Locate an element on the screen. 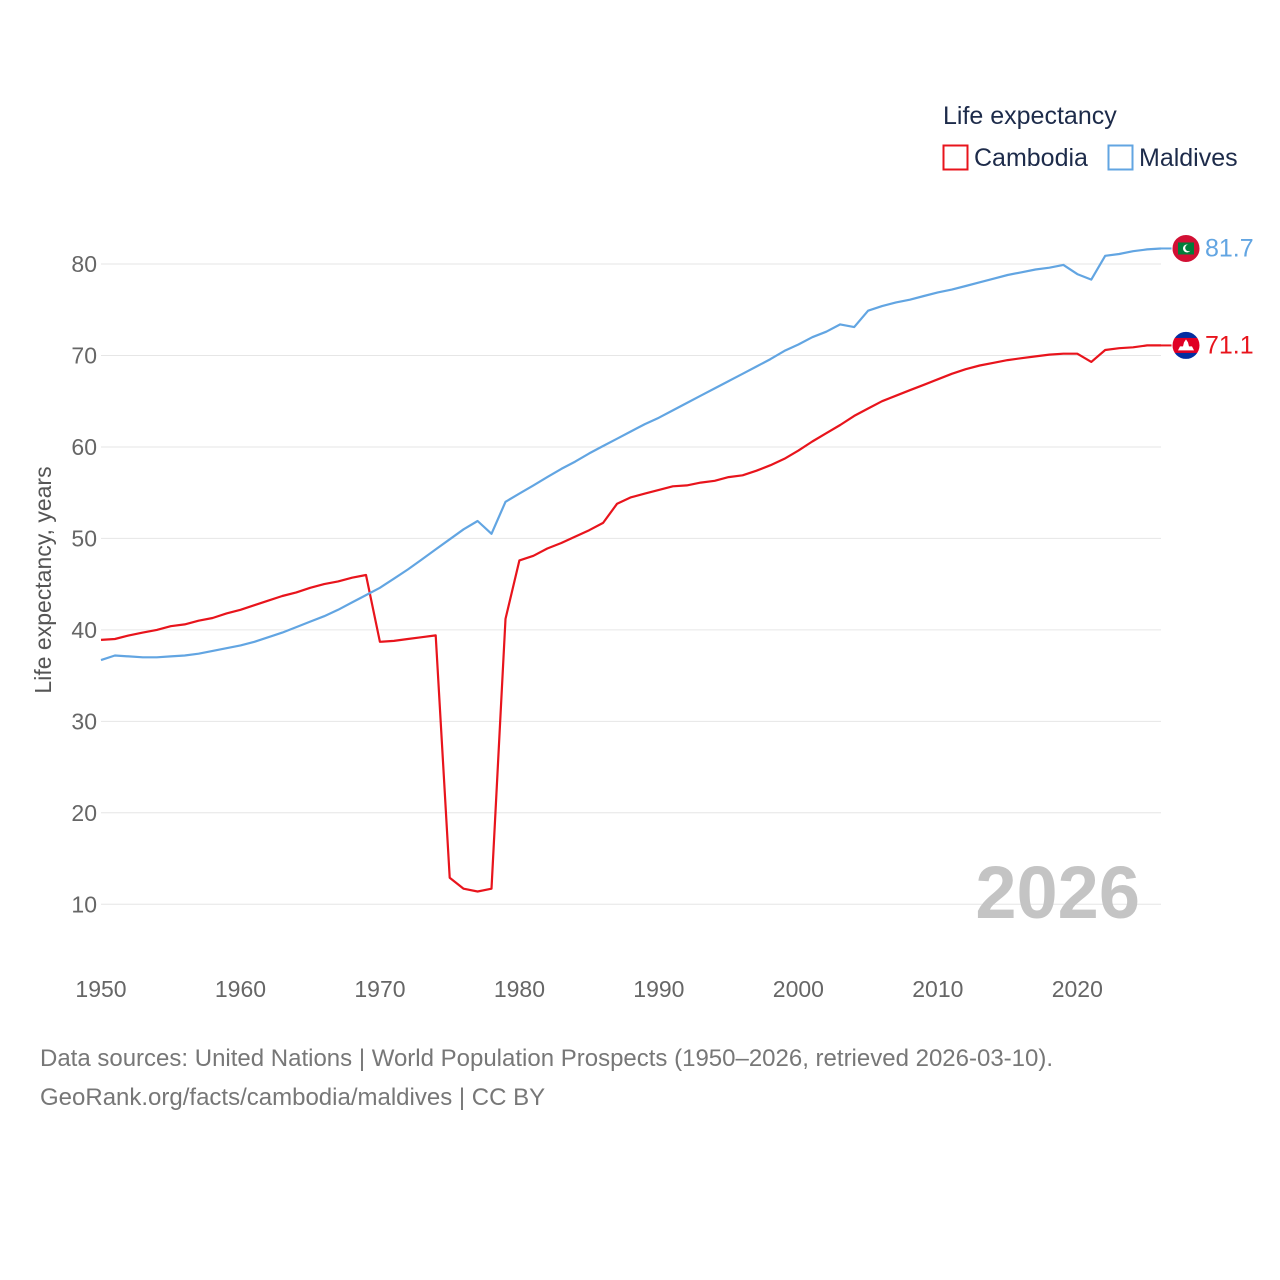  x-tick-label: 2000 is located at coordinates (798, 989).